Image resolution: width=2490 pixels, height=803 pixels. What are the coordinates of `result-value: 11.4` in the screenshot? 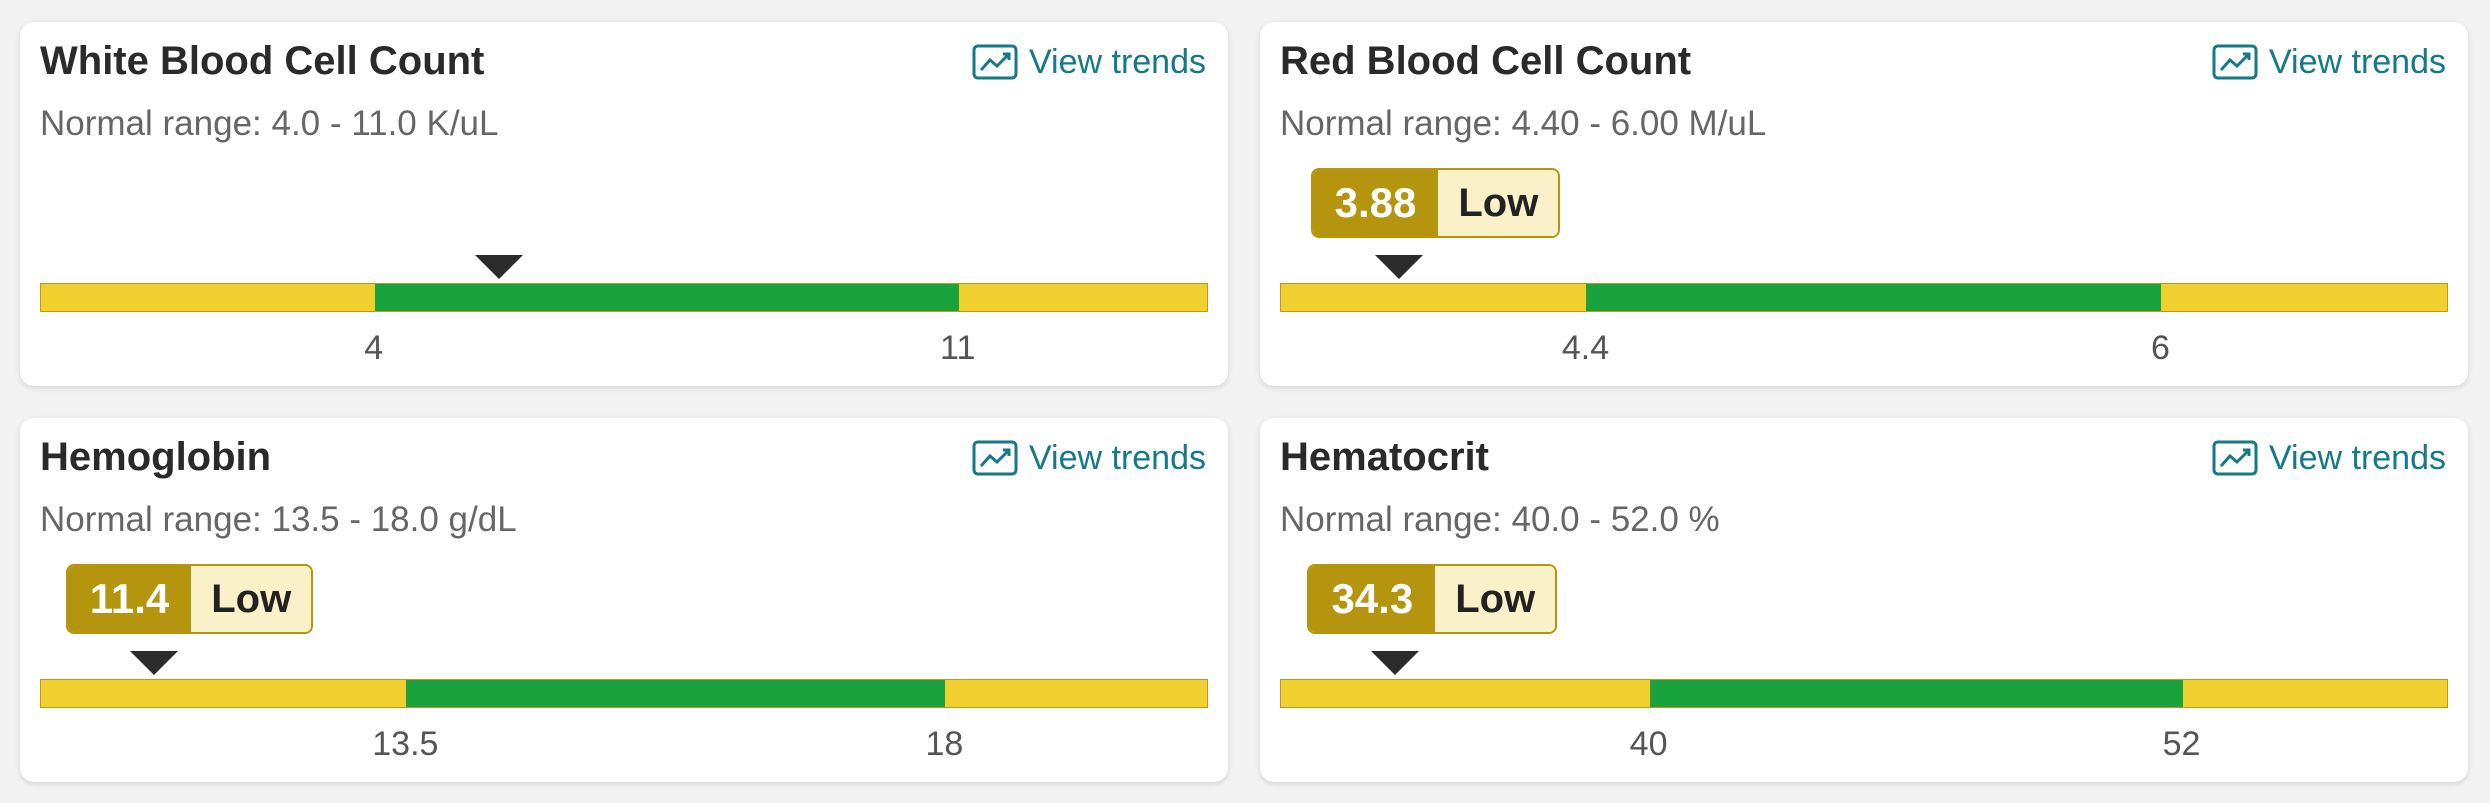 It's located at (129, 599).